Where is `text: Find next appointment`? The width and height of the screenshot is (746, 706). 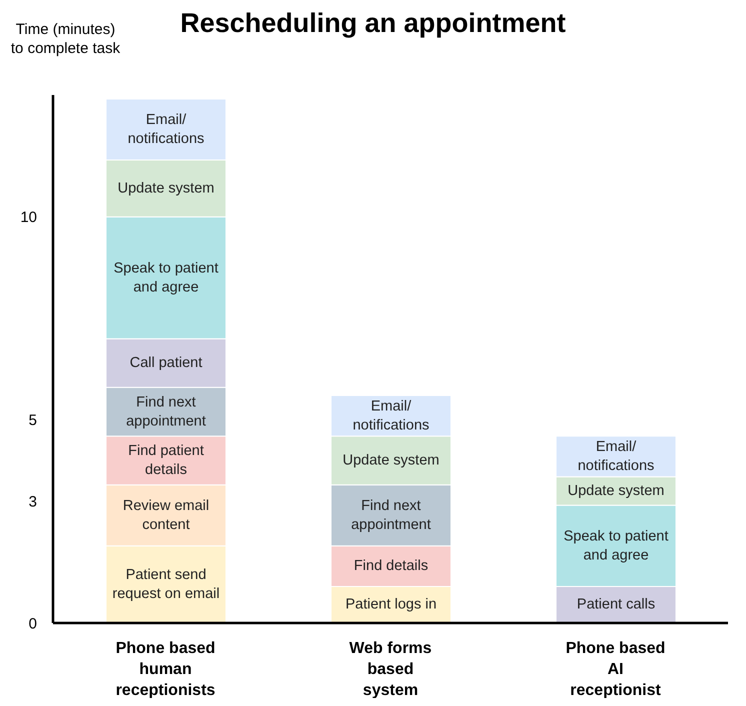 text: Find next appointment is located at coordinates (391, 515).